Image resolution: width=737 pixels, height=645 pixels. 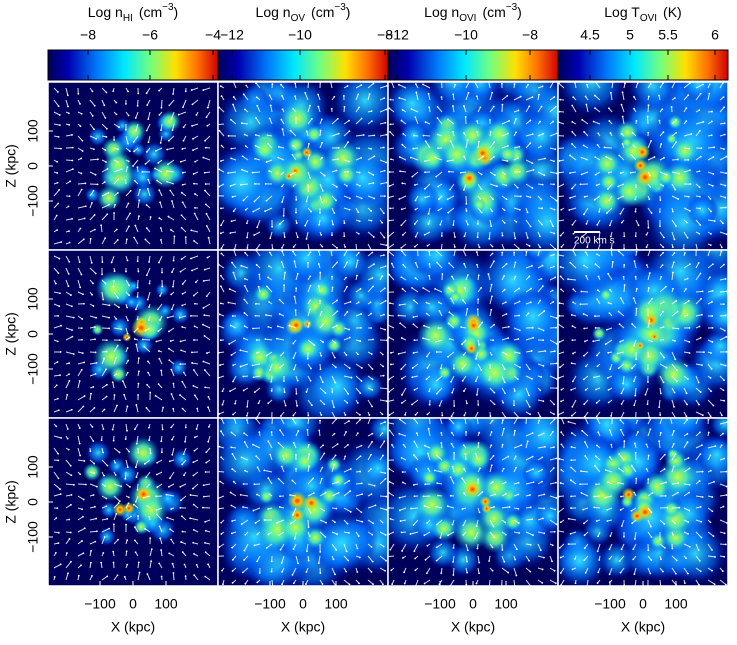 I want to click on label-part: OVI, so click(x=648, y=18).